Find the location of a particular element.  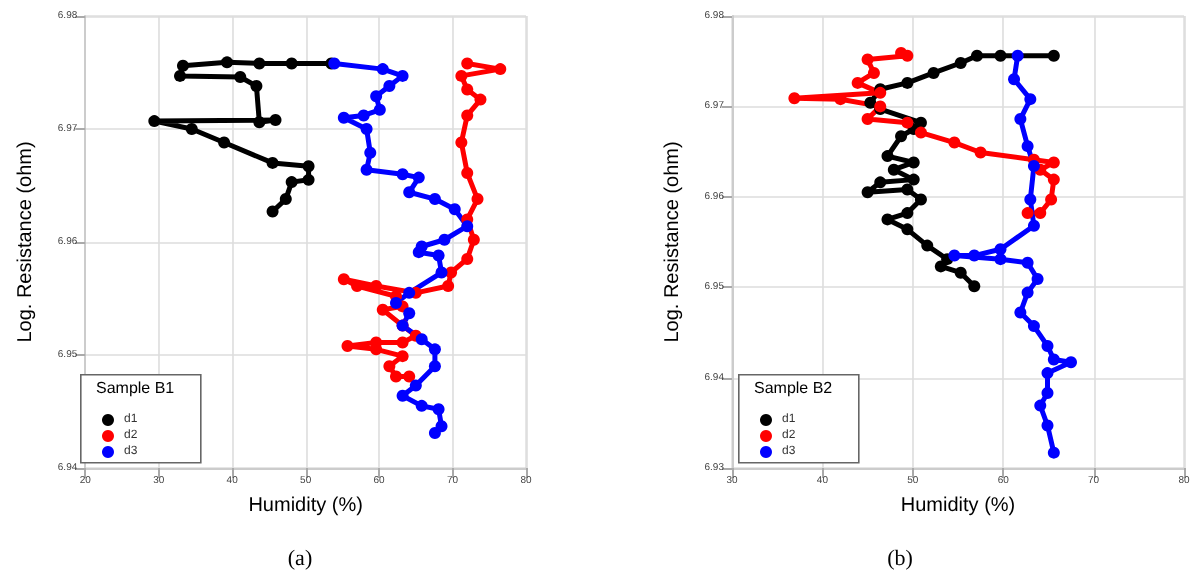

text: (b) is located at coordinates (900, 559).